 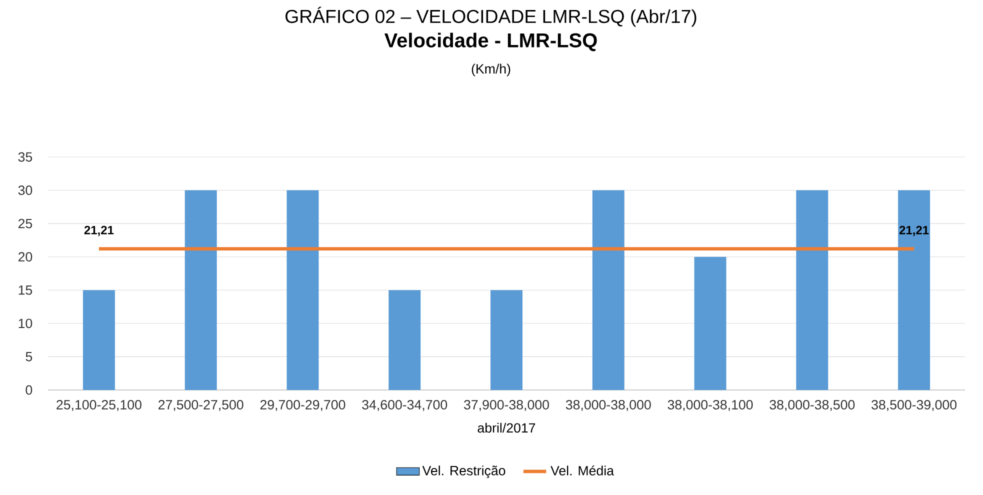 I want to click on y-tick-label: 20, so click(x=25, y=257).